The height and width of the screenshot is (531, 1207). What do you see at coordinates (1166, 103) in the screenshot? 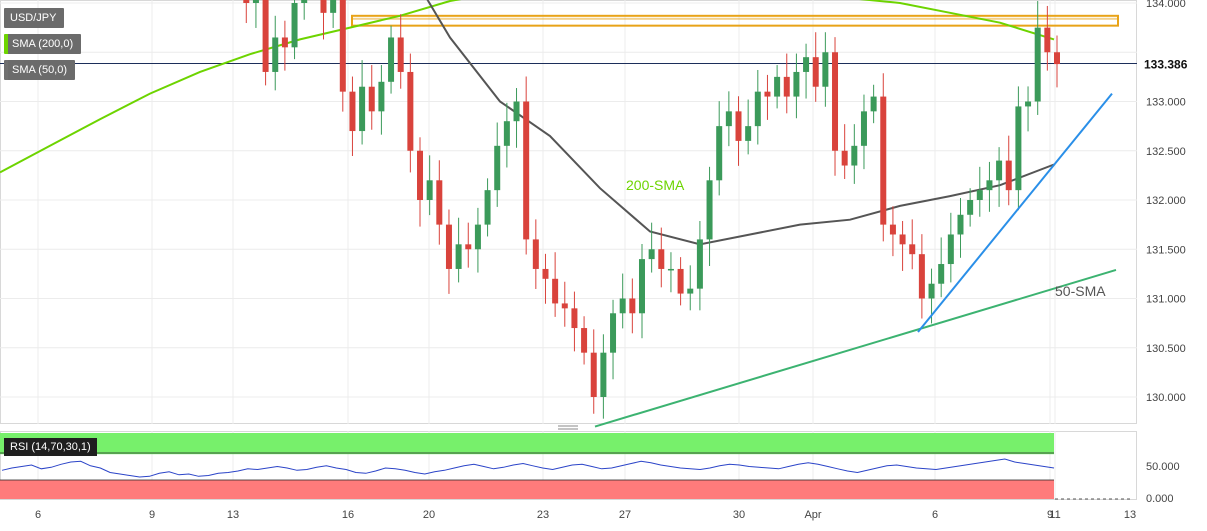
I see `y-tick-label: 133.000` at bounding box center [1166, 103].